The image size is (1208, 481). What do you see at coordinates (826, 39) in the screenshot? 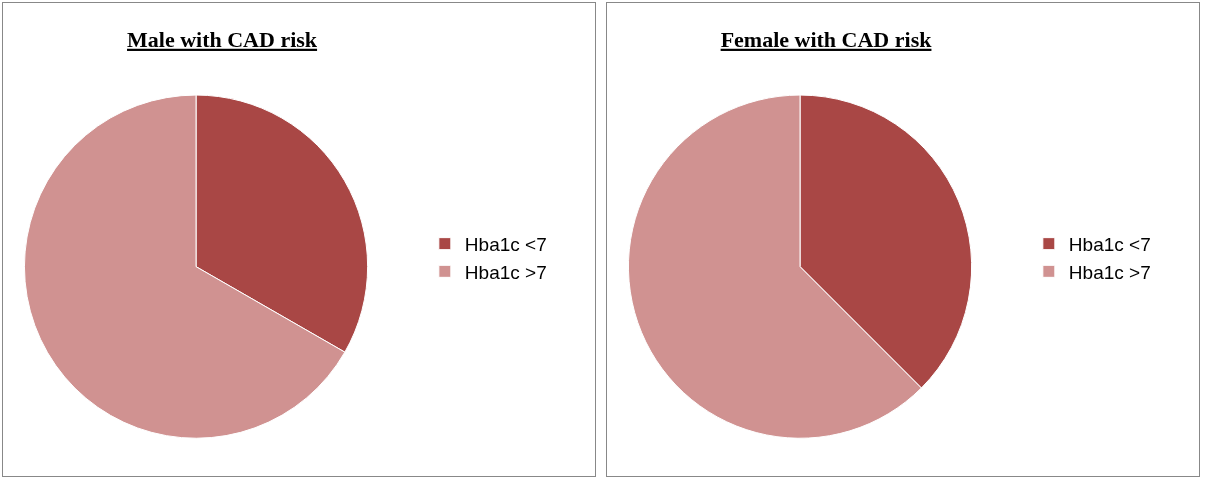
I see `chart-title: Female with CAD risk` at bounding box center [826, 39].